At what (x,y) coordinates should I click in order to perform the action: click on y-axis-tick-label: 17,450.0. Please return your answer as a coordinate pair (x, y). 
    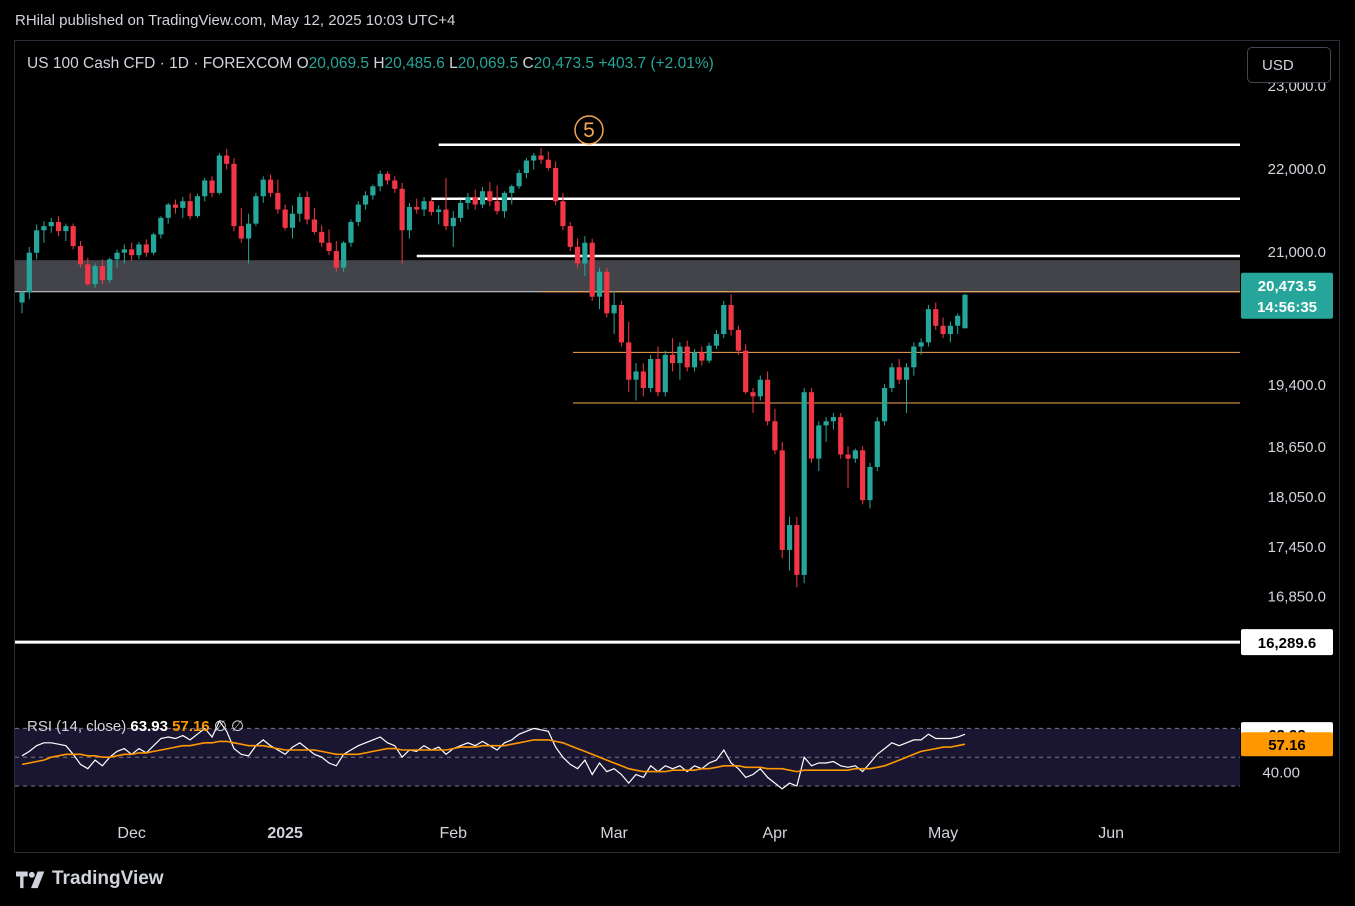
    Looking at the image, I should click on (1297, 547).